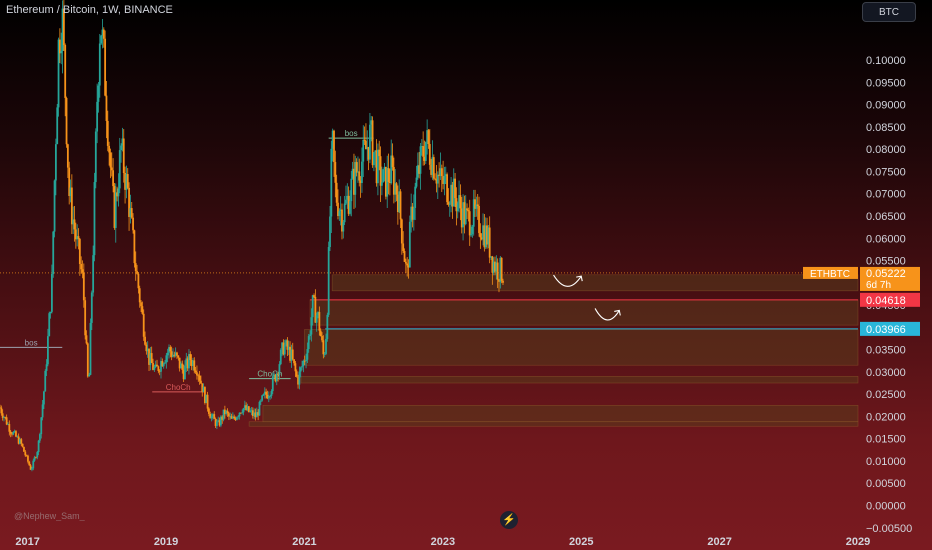 This screenshot has width=932, height=550. I want to click on x-tick-label-4: 2025, so click(581, 542).